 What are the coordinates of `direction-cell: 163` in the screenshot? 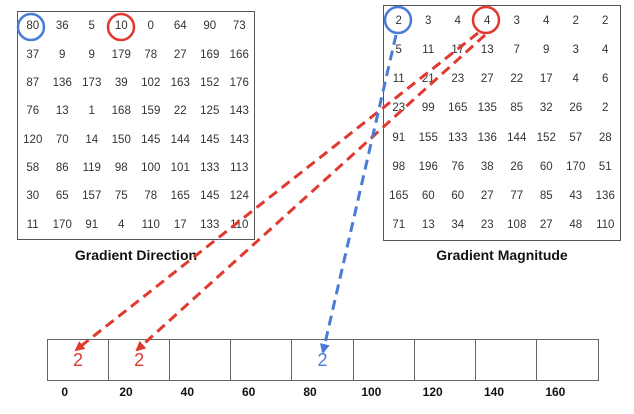 It's located at (180, 82).